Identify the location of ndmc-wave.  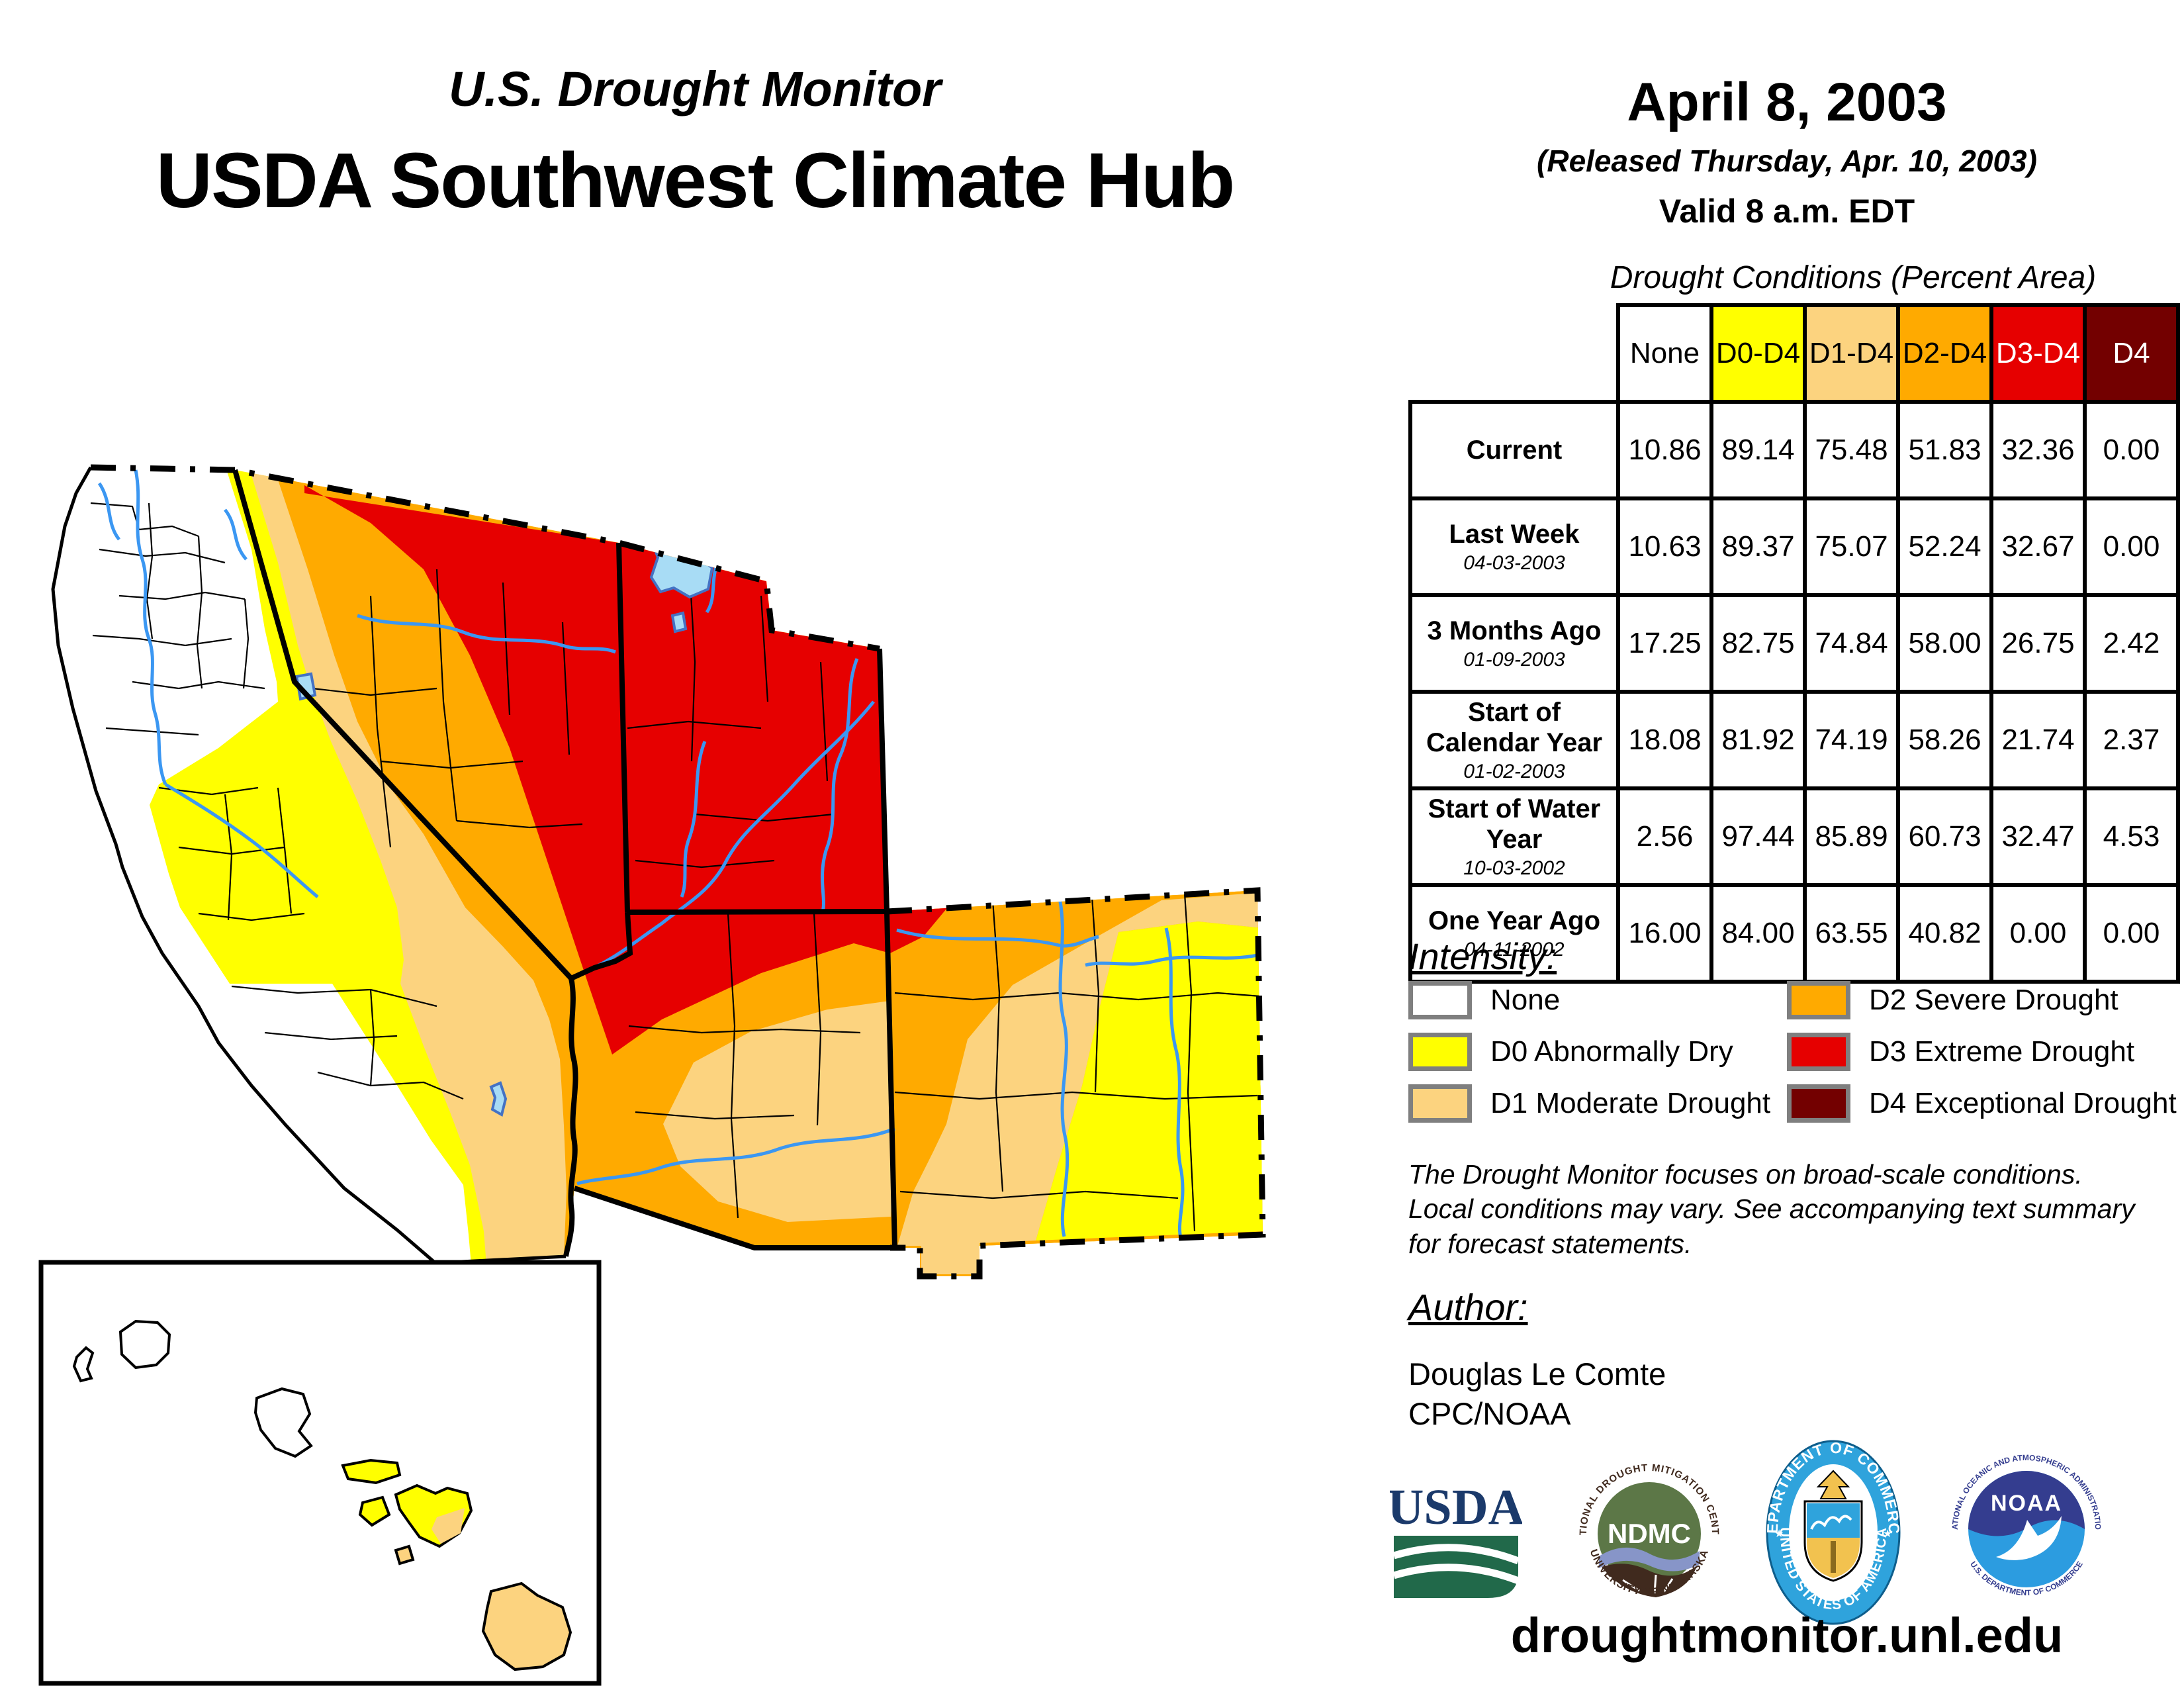
(1649, 1559).